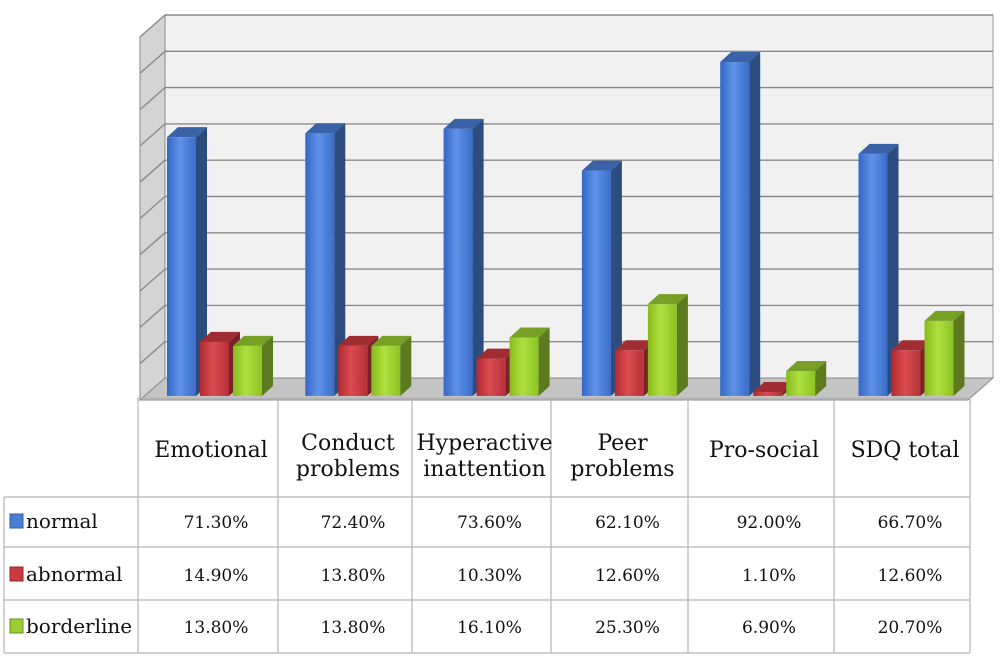  Describe the element at coordinates (187, 261) in the screenshot. I see `bar-normal-emotional` at that location.